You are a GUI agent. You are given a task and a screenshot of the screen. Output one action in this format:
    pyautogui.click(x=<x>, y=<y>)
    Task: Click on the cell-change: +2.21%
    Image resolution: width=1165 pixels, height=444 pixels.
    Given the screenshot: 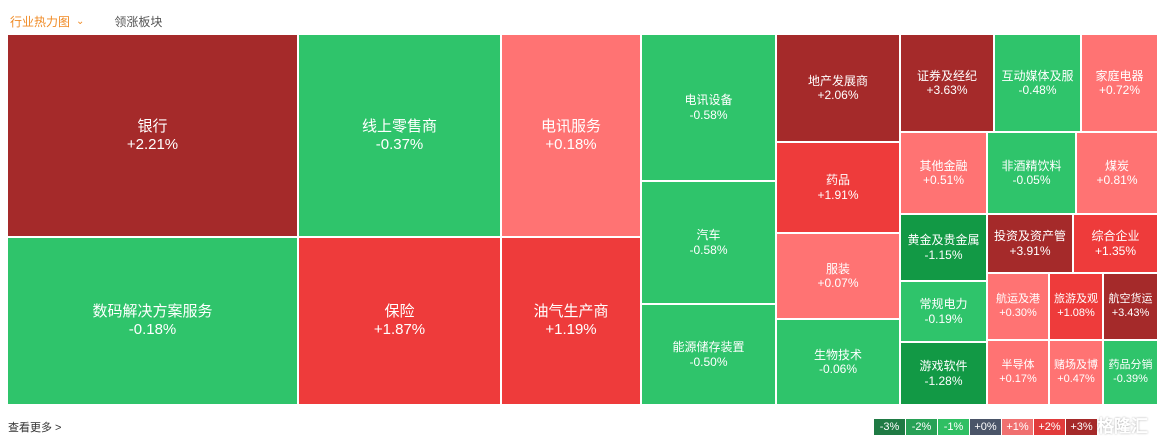 What is the action you would take?
    pyautogui.click(x=152, y=144)
    